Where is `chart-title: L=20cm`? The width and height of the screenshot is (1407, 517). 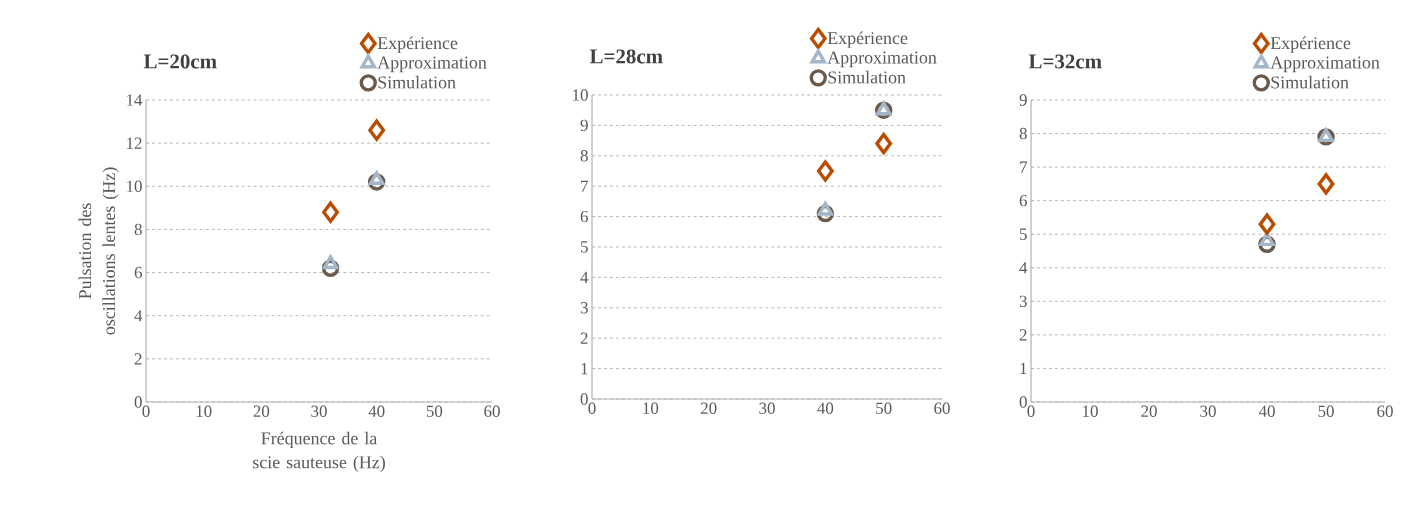 chart-title: L=20cm is located at coordinates (180, 61).